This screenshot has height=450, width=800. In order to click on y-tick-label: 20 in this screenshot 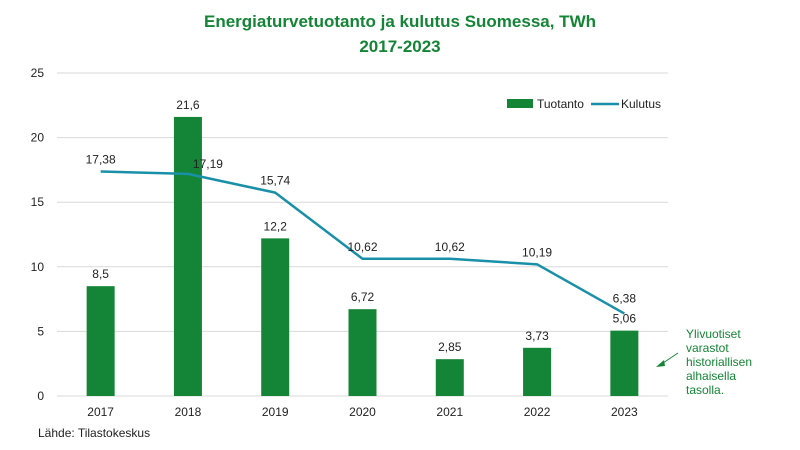, I will do `click(38, 138)`.